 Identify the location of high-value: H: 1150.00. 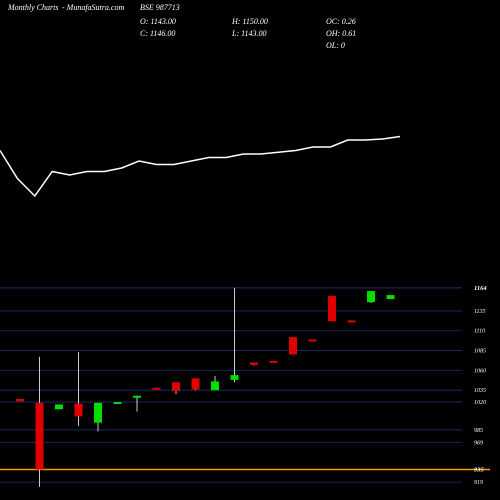
(250, 21).